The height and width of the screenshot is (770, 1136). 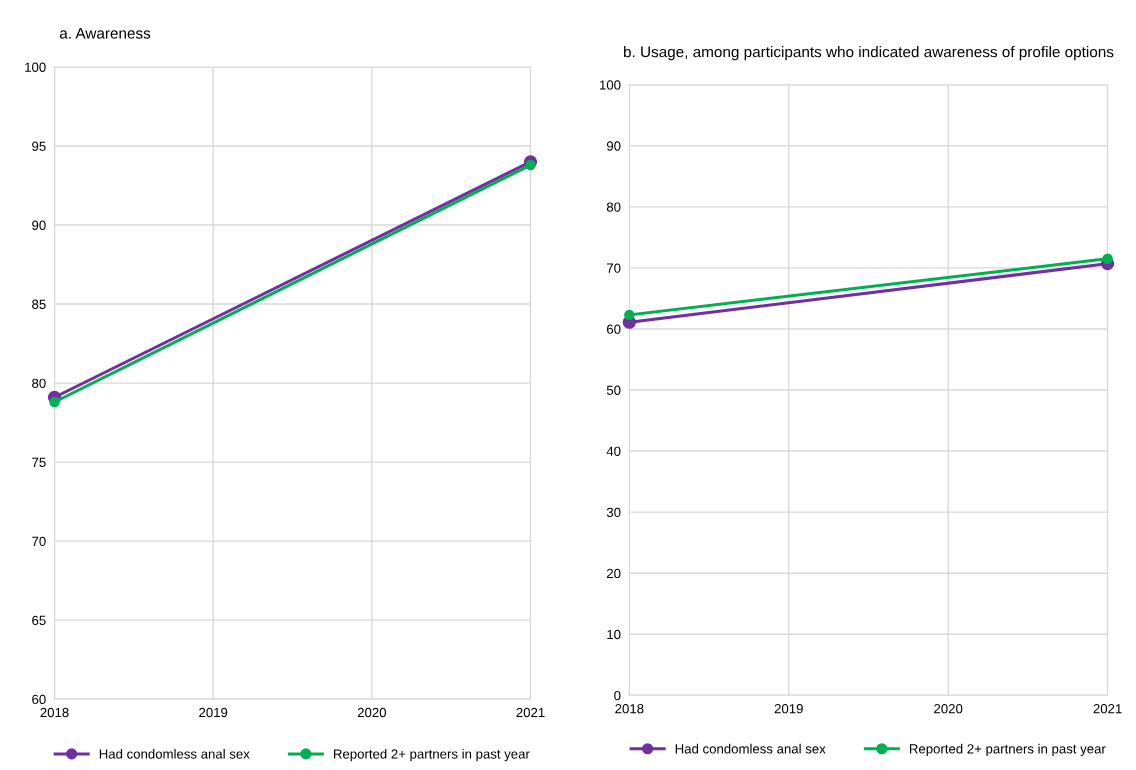 I want to click on chart-title: b. Usage, among participants who indicated awareness of profile options, so click(x=869, y=53).